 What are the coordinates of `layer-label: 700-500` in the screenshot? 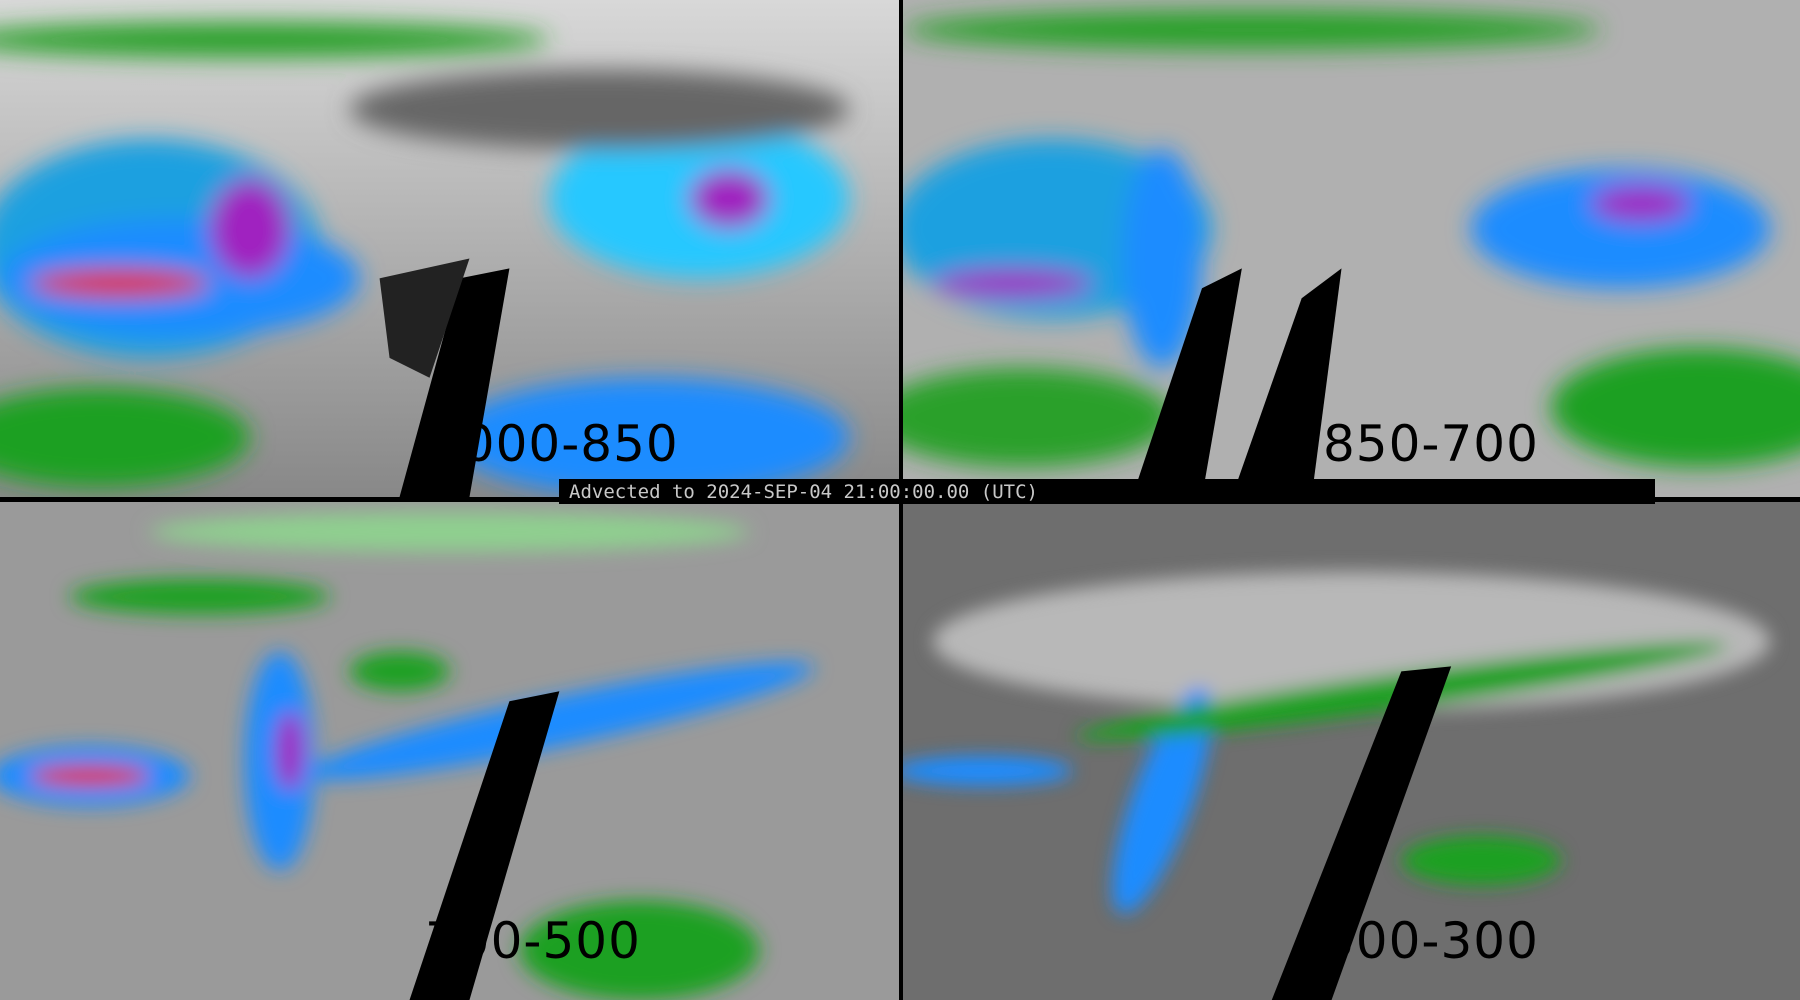 It's located at (533, 941).